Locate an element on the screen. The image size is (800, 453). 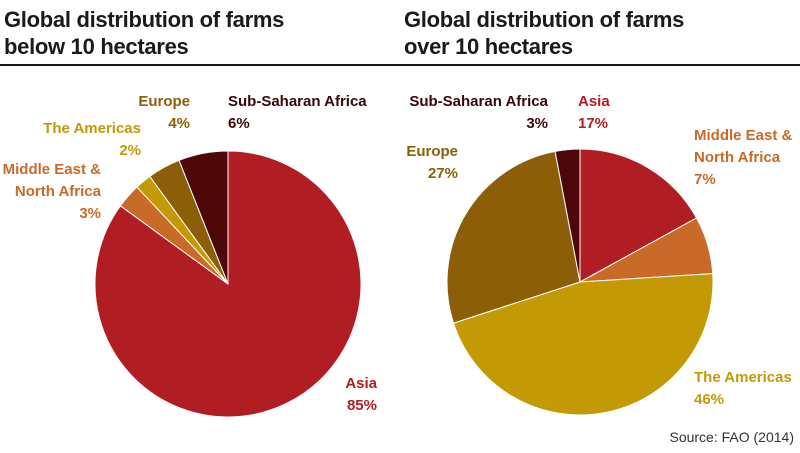
slice-value-label: 2% is located at coordinates (130, 150).